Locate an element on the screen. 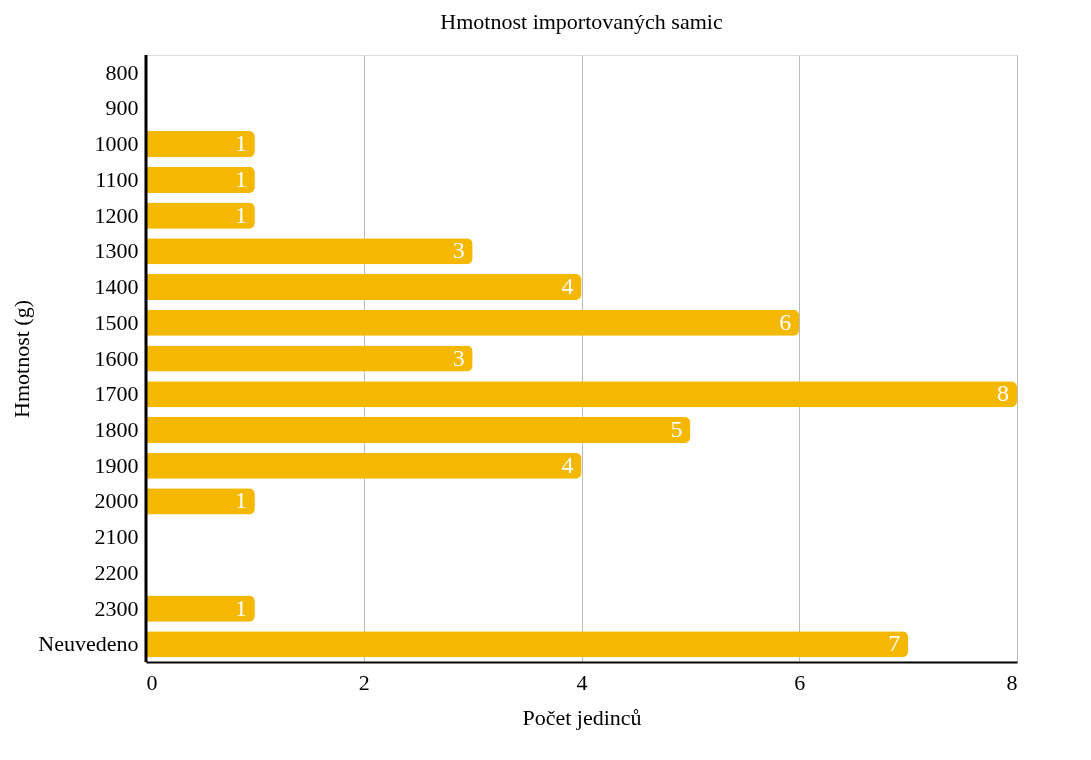 This screenshot has height=760, width=1091. y-tick-label: 1500 is located at coordinates (116, 322).